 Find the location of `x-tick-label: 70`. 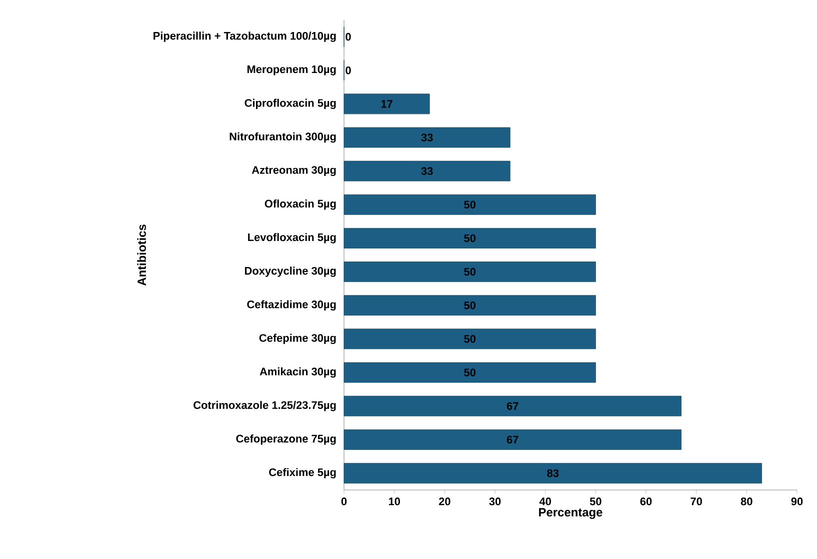

x-tick-label: 70 is located at coordinates (696, 502).